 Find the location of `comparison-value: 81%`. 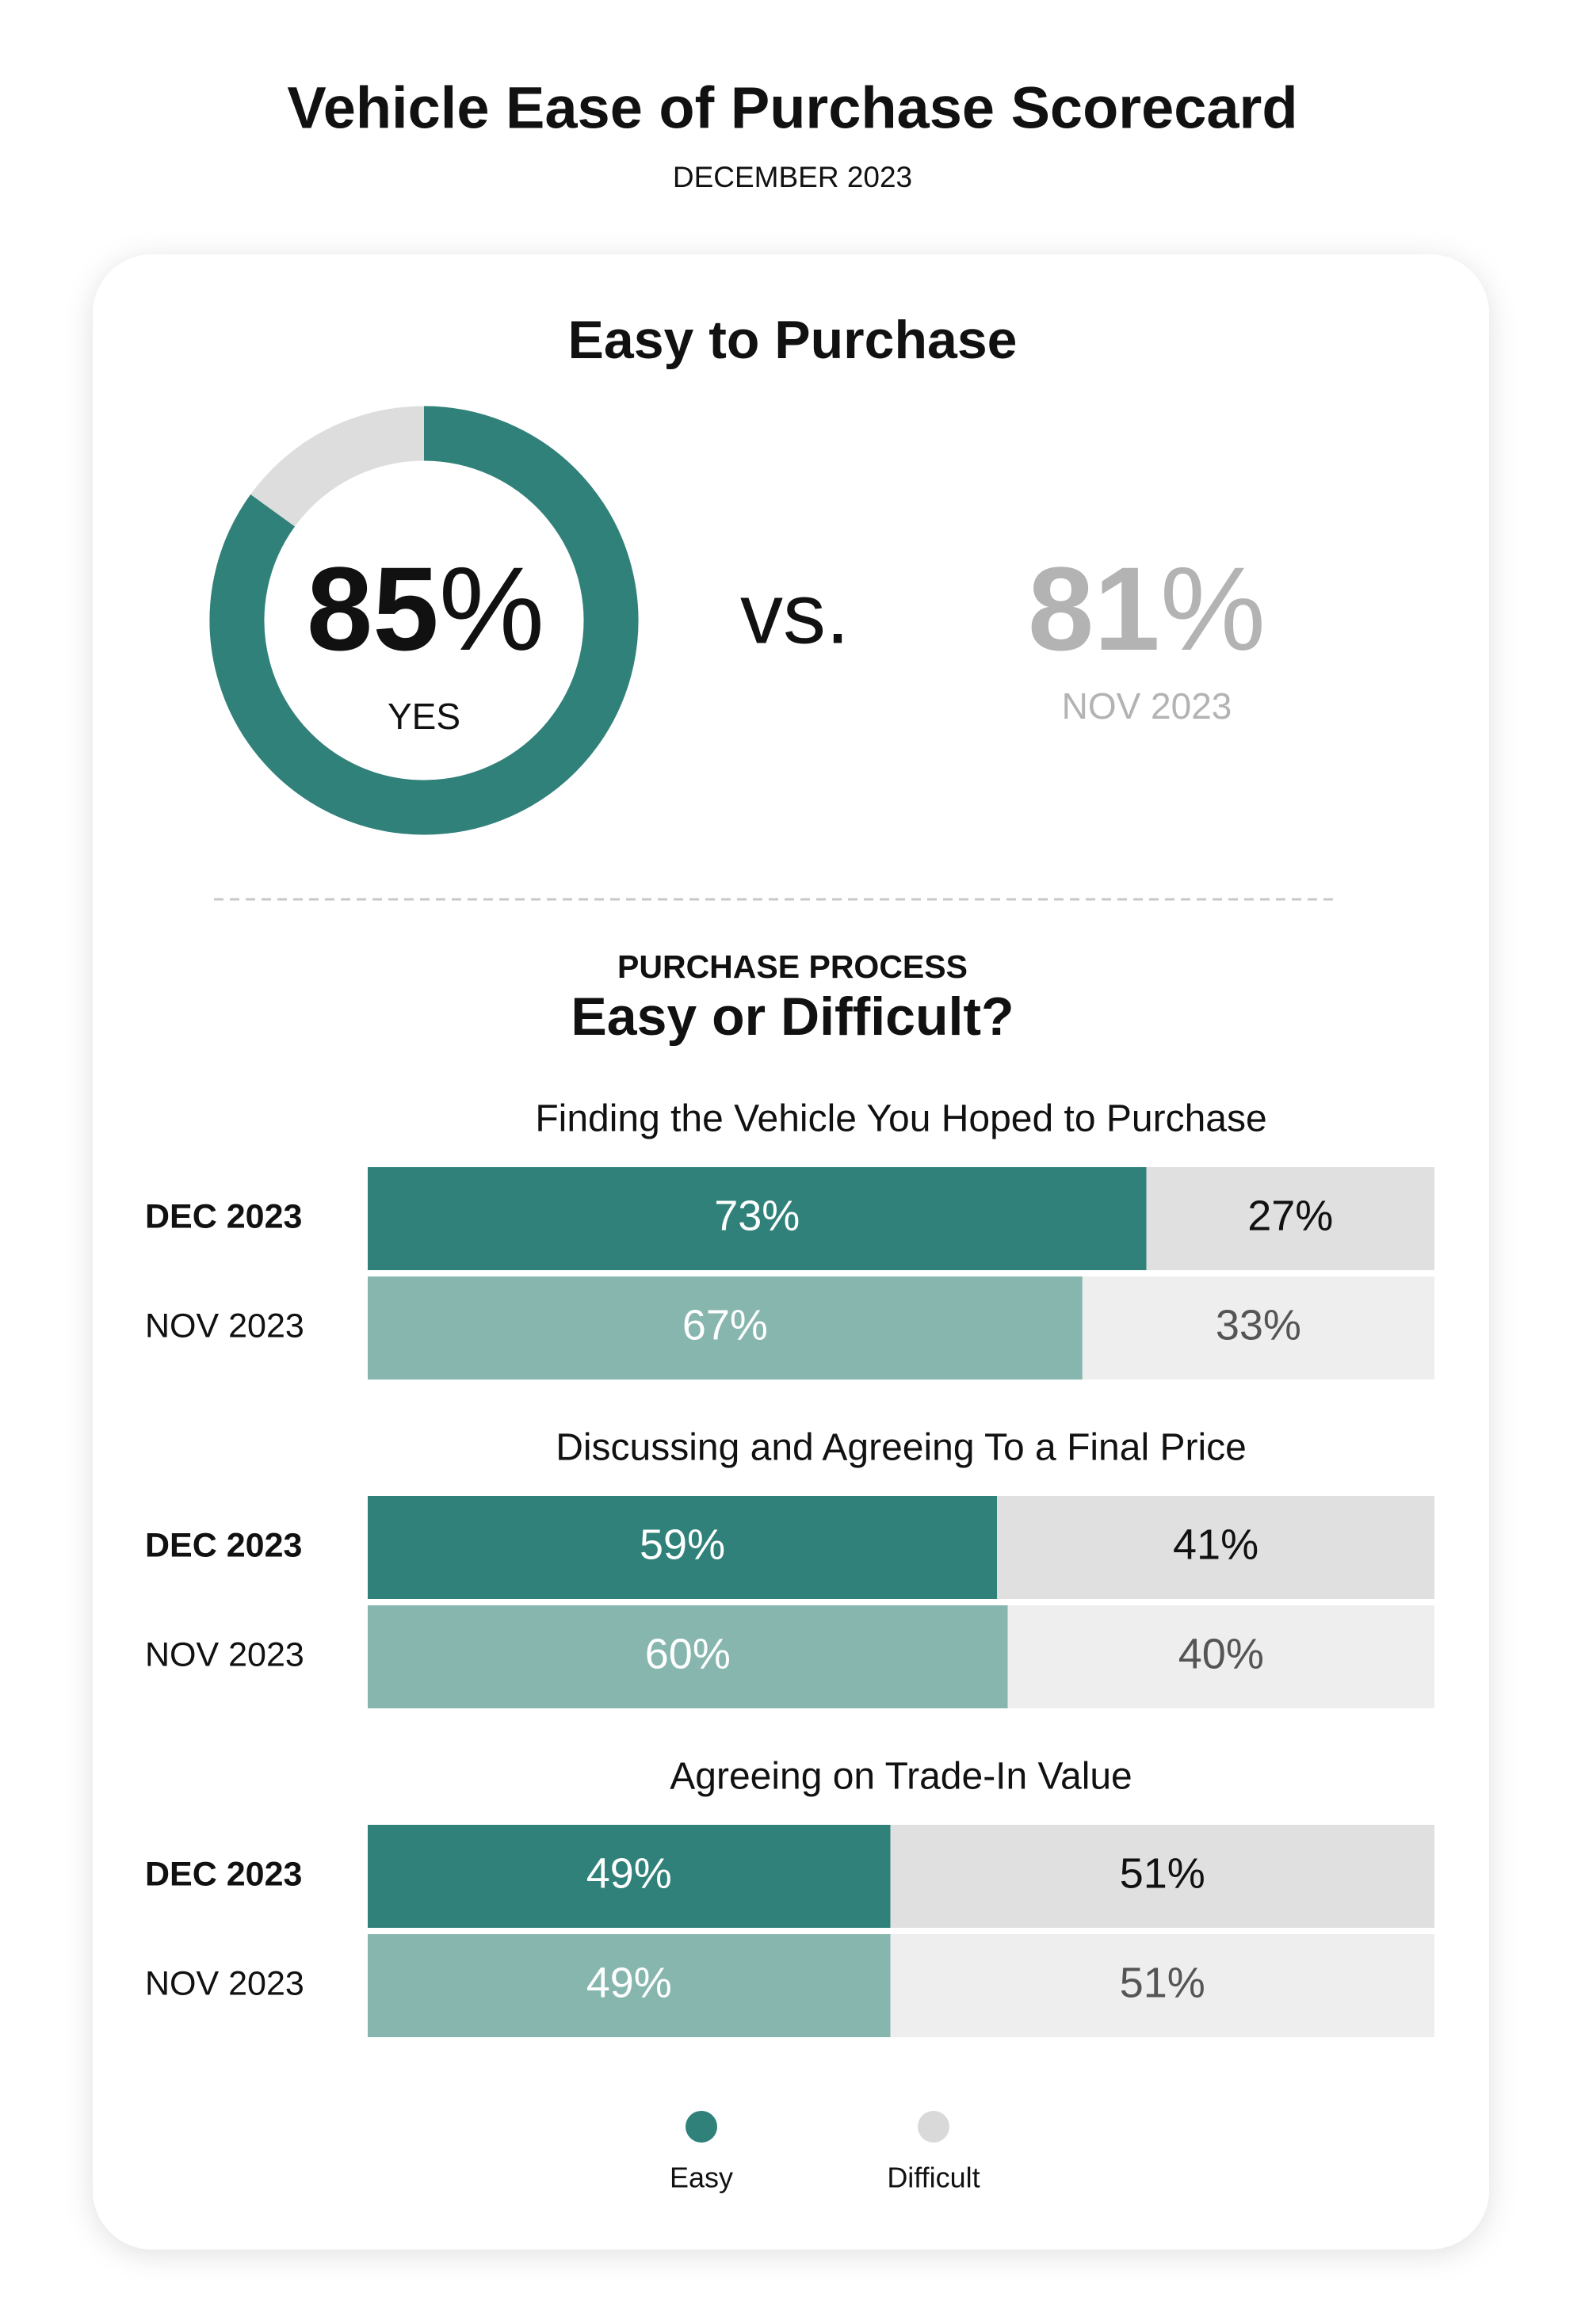

comparison-value: 81% is located at coordinates (1147, 608).